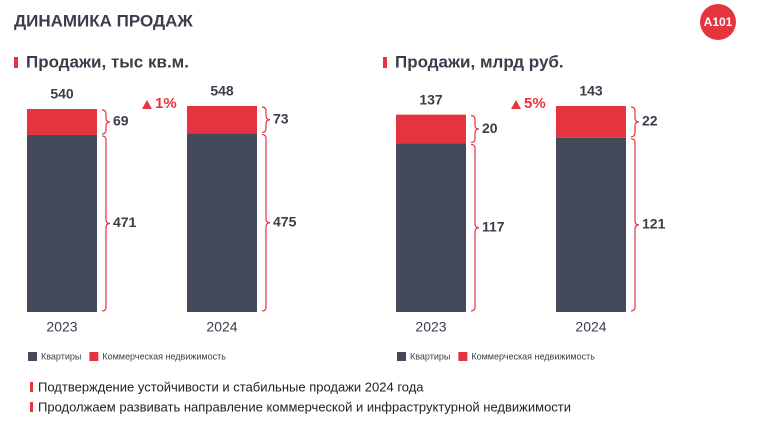  Describe the element at coordinates (431, 99) in the screenshot. I see `total-label: 137` at that location.